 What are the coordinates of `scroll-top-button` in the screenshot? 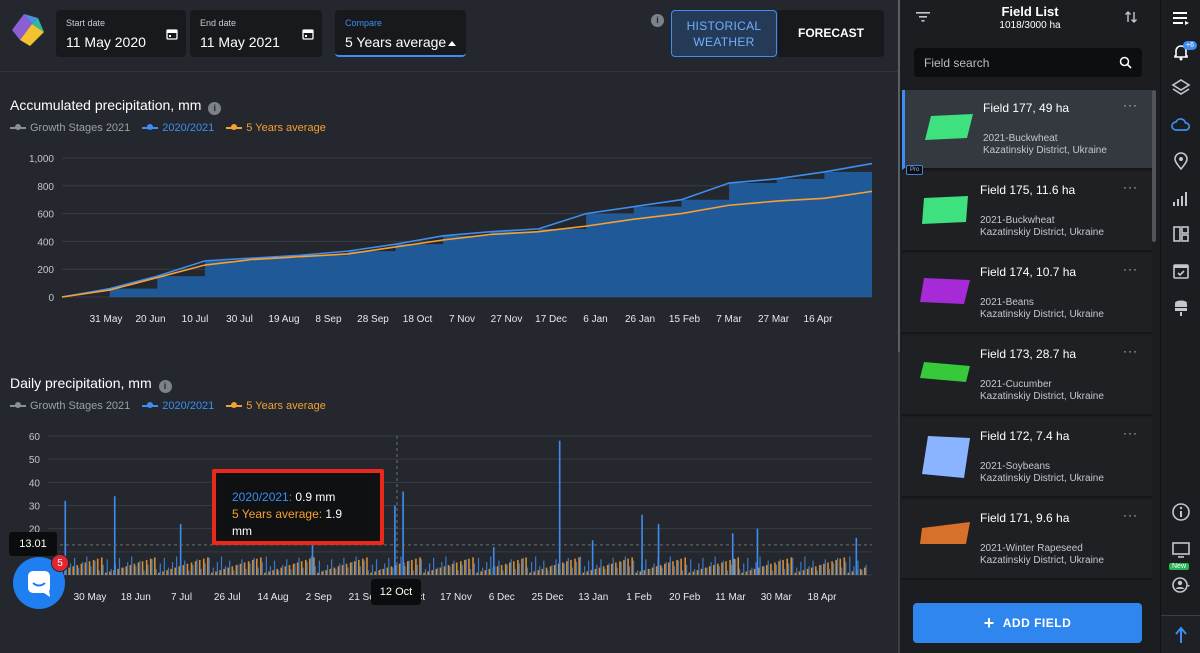 It's located at (1180, 634).